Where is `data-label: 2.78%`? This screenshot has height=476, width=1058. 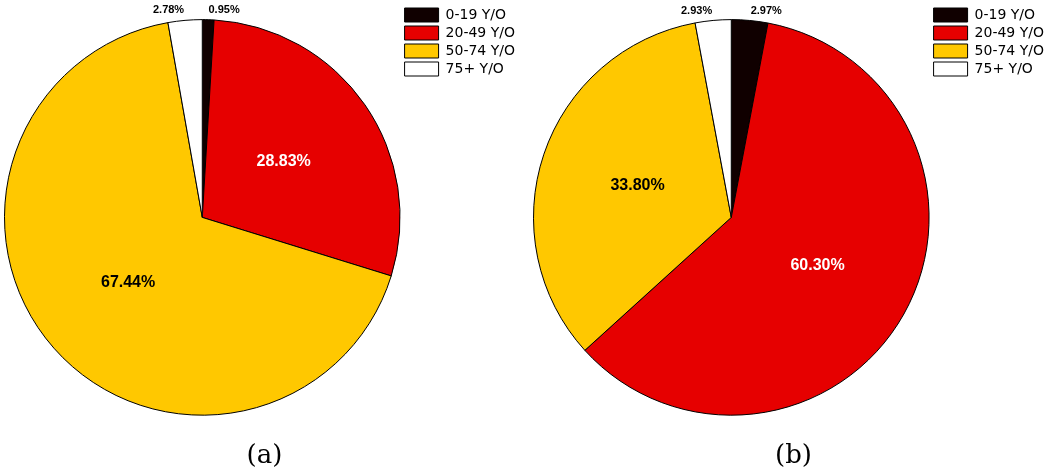
data-label: 2.78% is located at coordinates (168, 9).